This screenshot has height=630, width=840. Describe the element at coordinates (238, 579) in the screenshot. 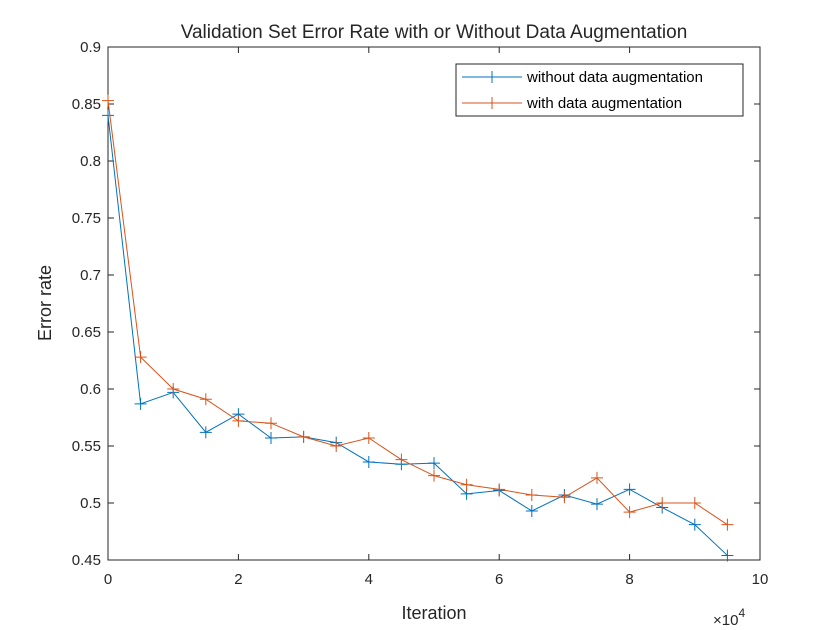

I see `x-tick-label: 2` at that location.